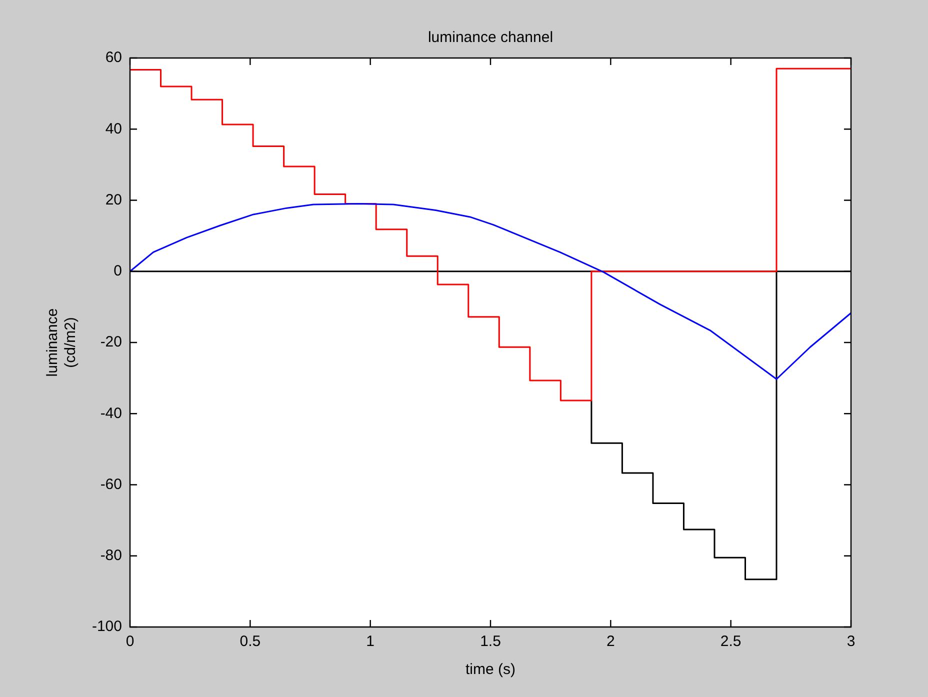 The width and height of the screenshot is (928, 697). What do you see at coordinates (491, 669) in the screenshot?
I see `x-axis-title: time (s)` at bounding box center [491, 669].